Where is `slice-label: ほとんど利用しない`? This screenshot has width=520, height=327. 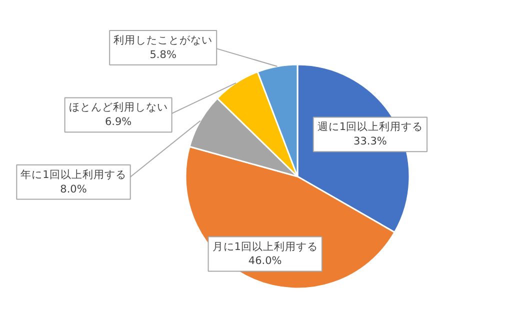
slice-label: ほとんど利用しない is located at coordinates (118, 107).